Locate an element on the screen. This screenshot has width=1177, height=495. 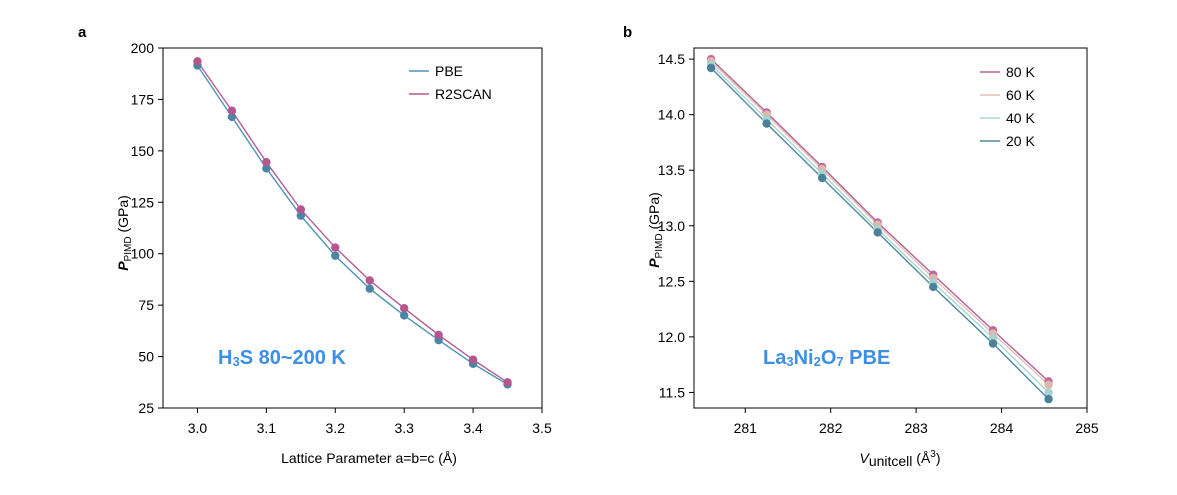
legend-label-20-k: 20 K is located at coordinates (1020, 141).